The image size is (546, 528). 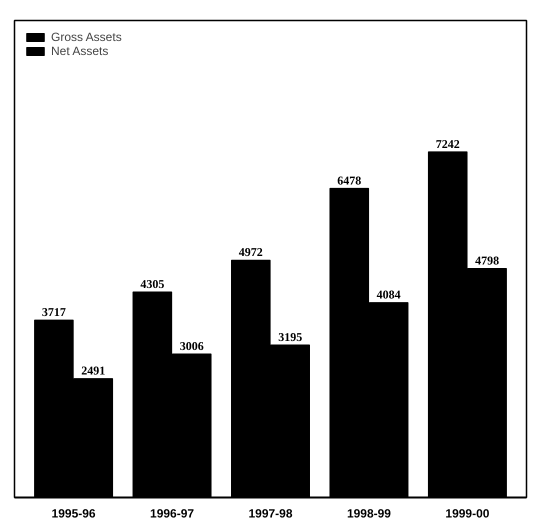 What do you see at coordinates (369, 513) in the screenshot?
I see `x-tick-label: 1998-99` at bounding box center [369, 513].